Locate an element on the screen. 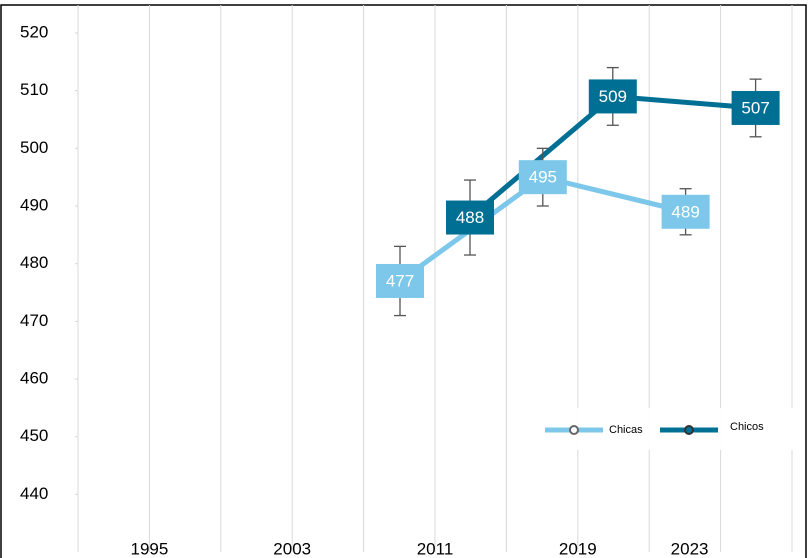 The image size is (808, 558). data-label: 488 is located at coordinates (470, 217).